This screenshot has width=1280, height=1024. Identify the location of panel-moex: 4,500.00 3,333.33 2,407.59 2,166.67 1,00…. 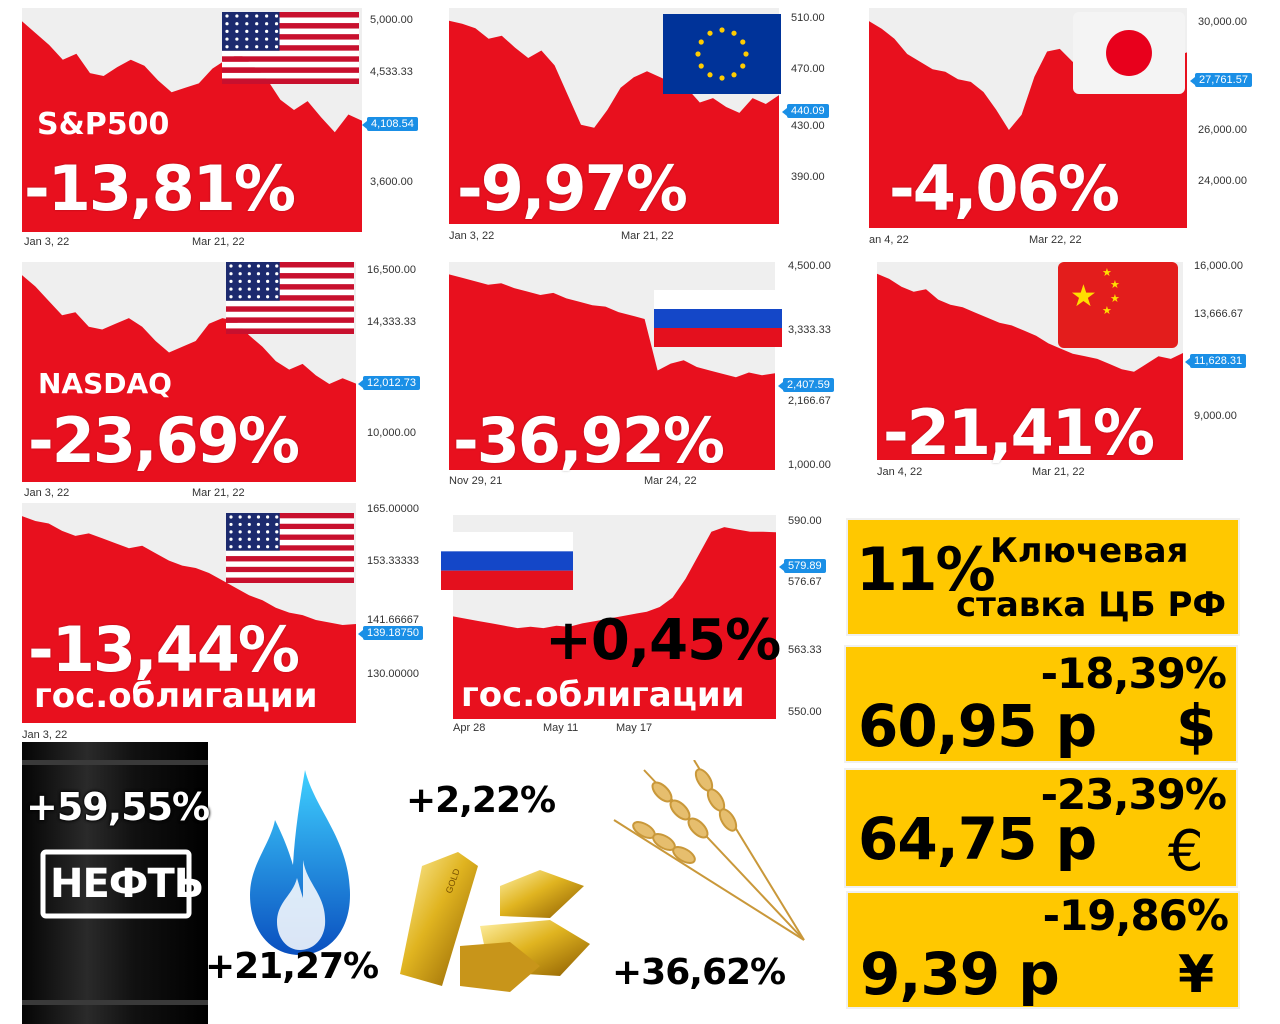
(654, 381).